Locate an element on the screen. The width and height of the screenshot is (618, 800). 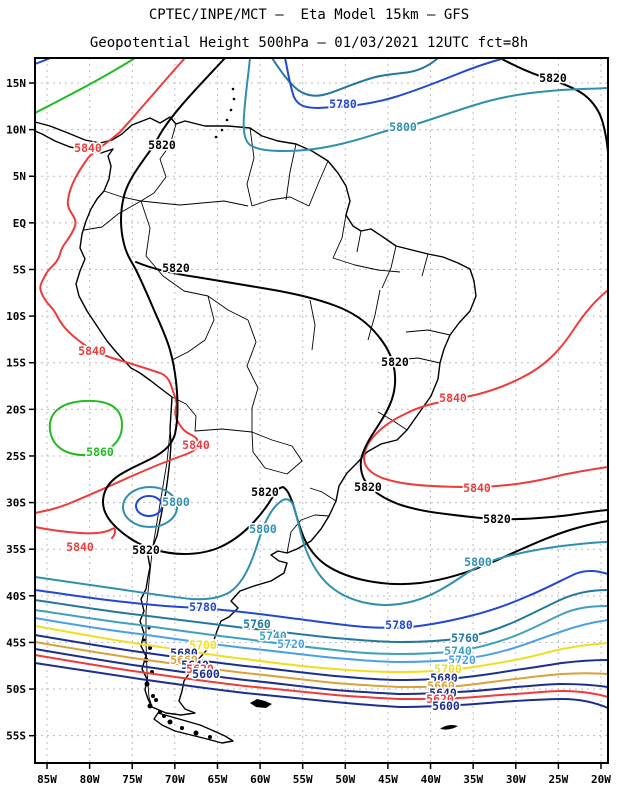
contour-label: 5640 is located at coordinates (443, 693).